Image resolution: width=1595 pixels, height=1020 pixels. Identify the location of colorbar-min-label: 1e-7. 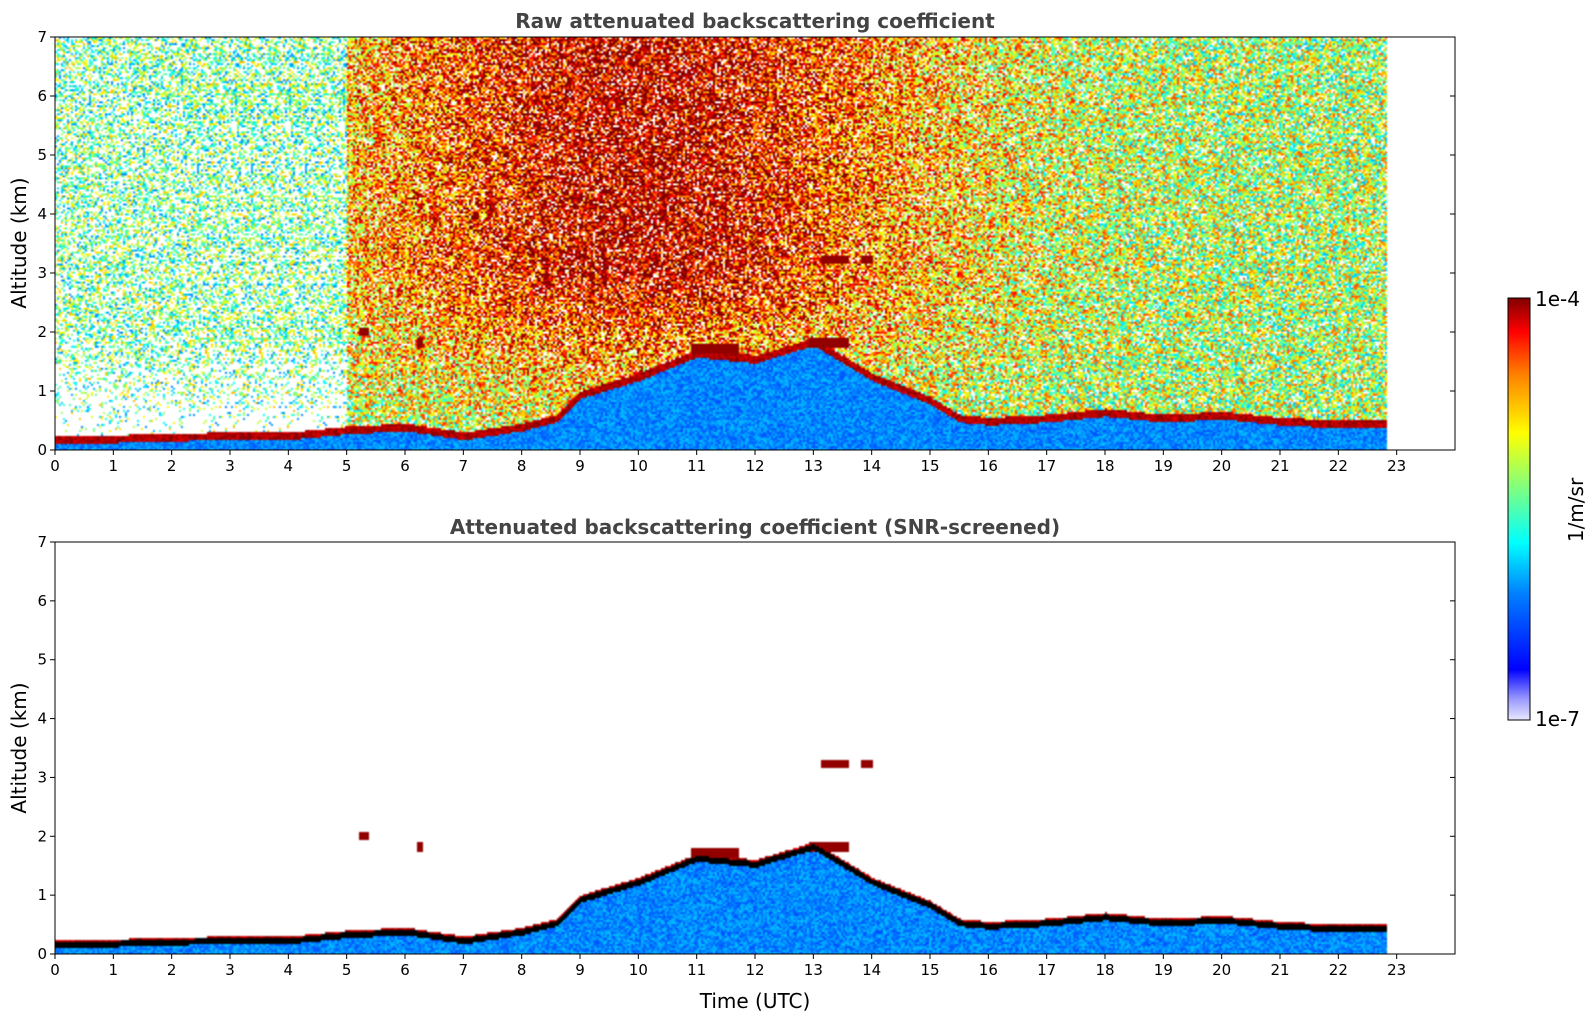
(1557, 719).